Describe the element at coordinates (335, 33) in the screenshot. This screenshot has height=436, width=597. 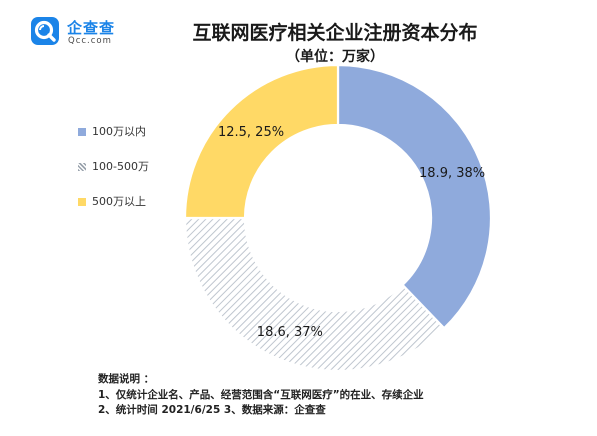
I see `chart-title: 互联网医疗相关企业注册资本分布` at that location.